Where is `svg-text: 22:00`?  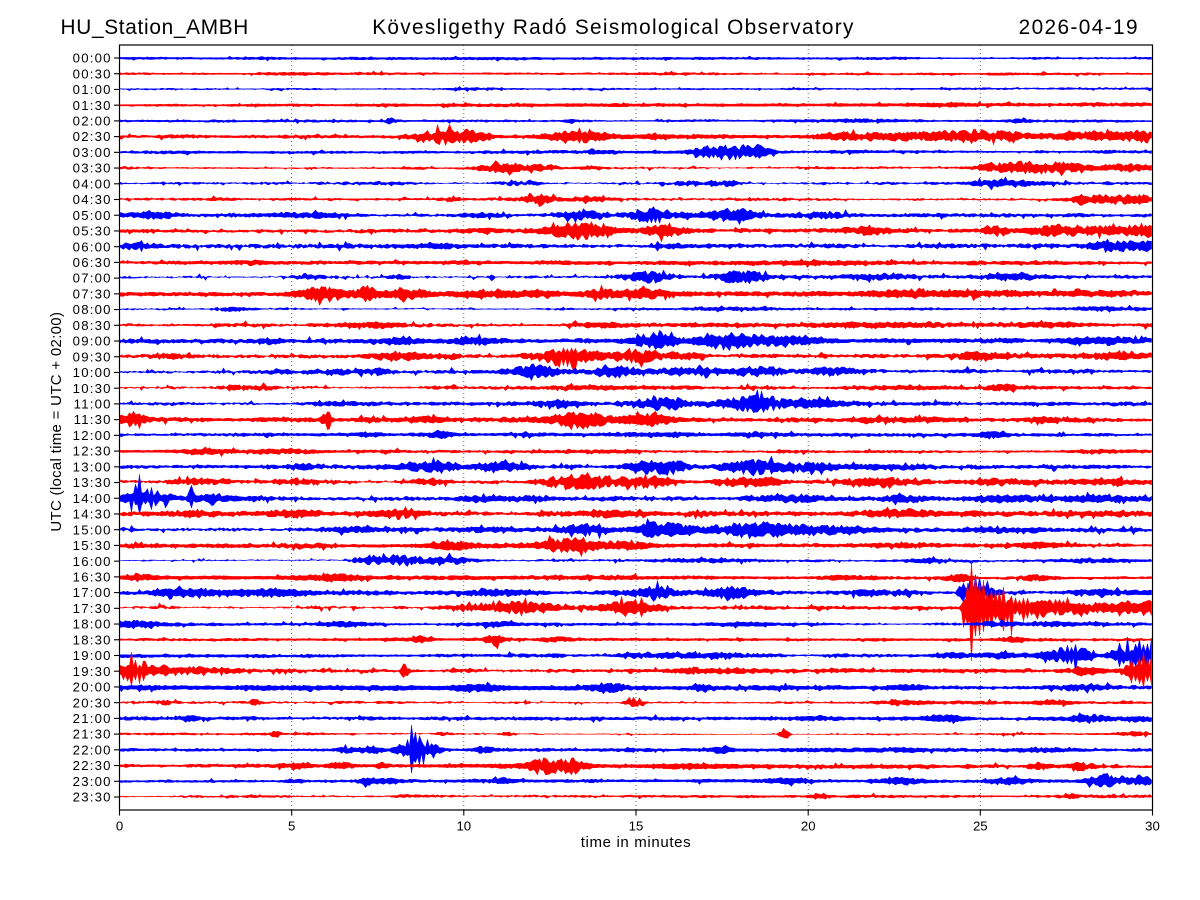 svg-text: 22:00 is located at coordinates (92, 749).